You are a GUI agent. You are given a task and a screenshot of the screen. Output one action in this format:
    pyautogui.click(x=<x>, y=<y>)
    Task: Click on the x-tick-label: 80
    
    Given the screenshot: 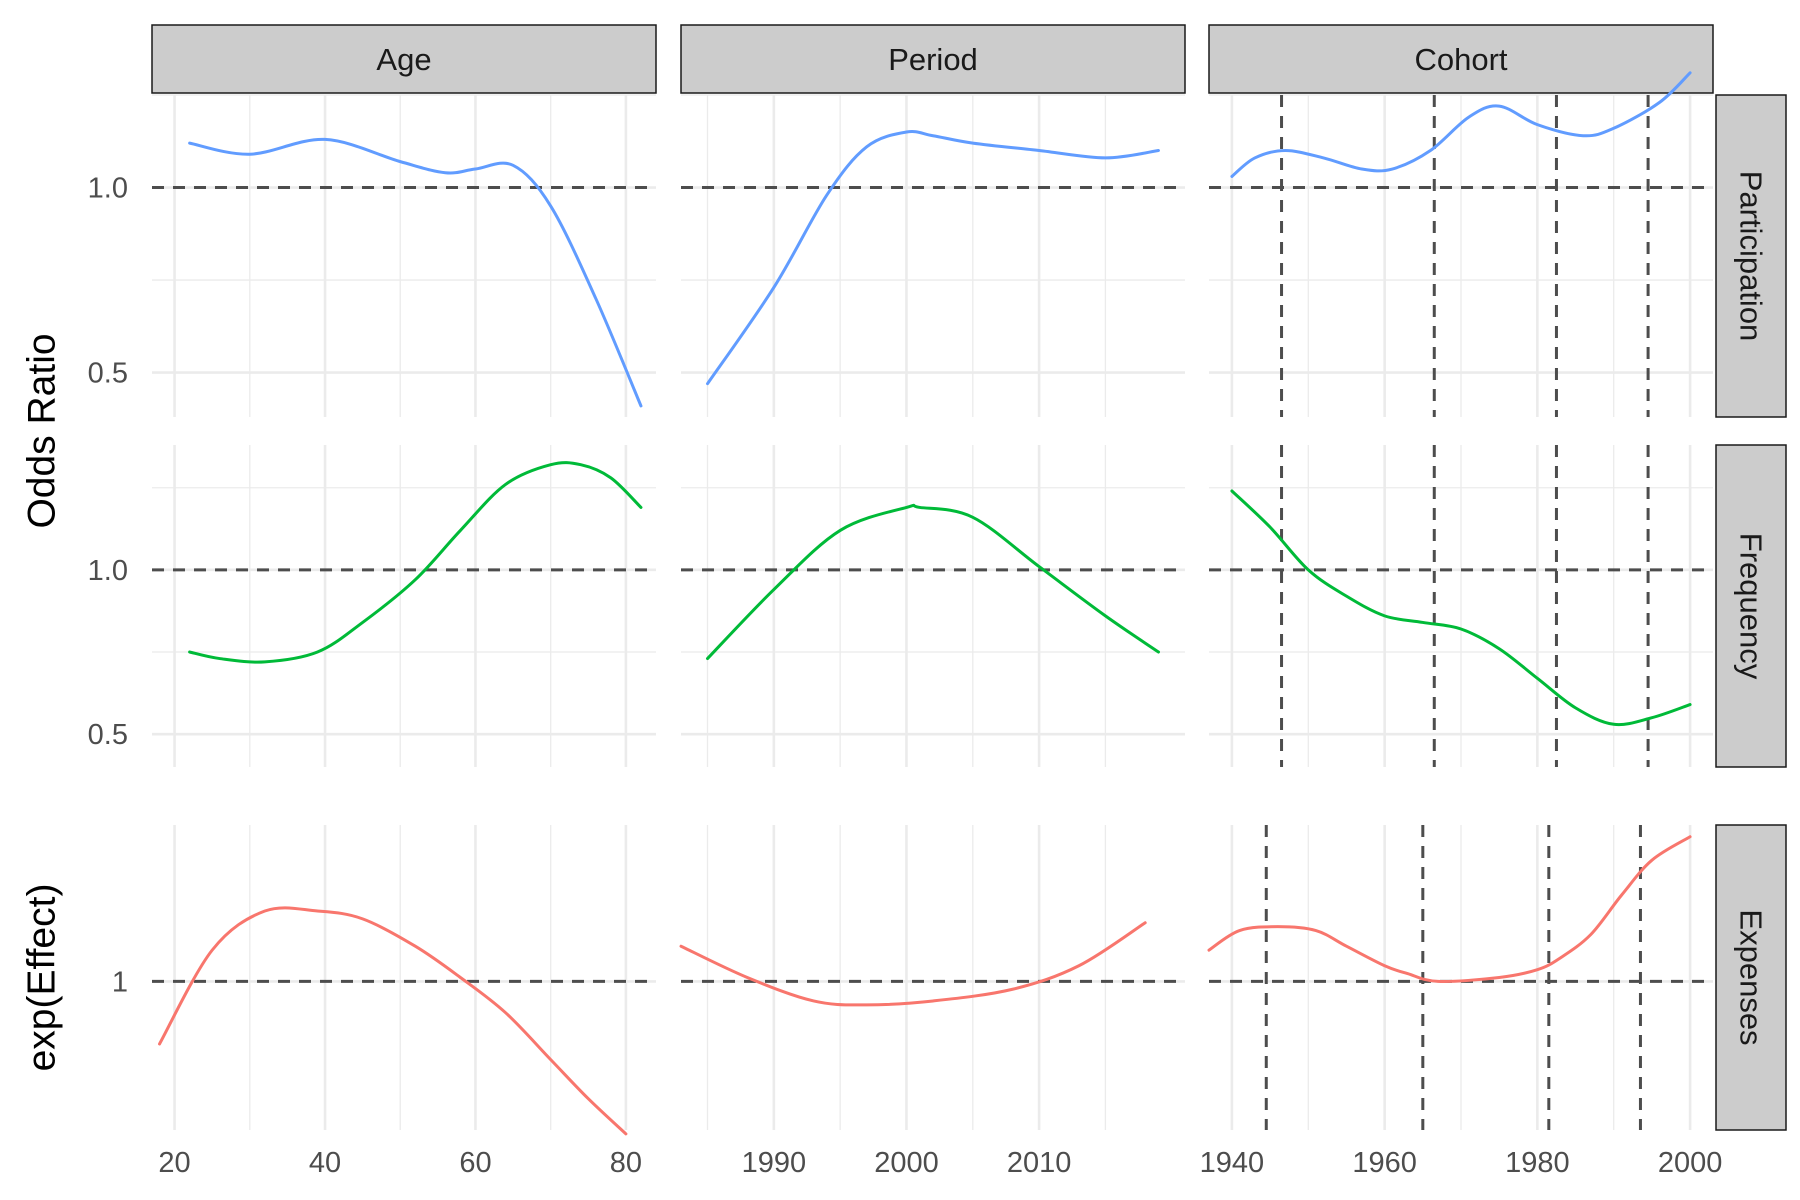 What is the action you would take?
    pyautogui.click(x=626, y=1163)
    